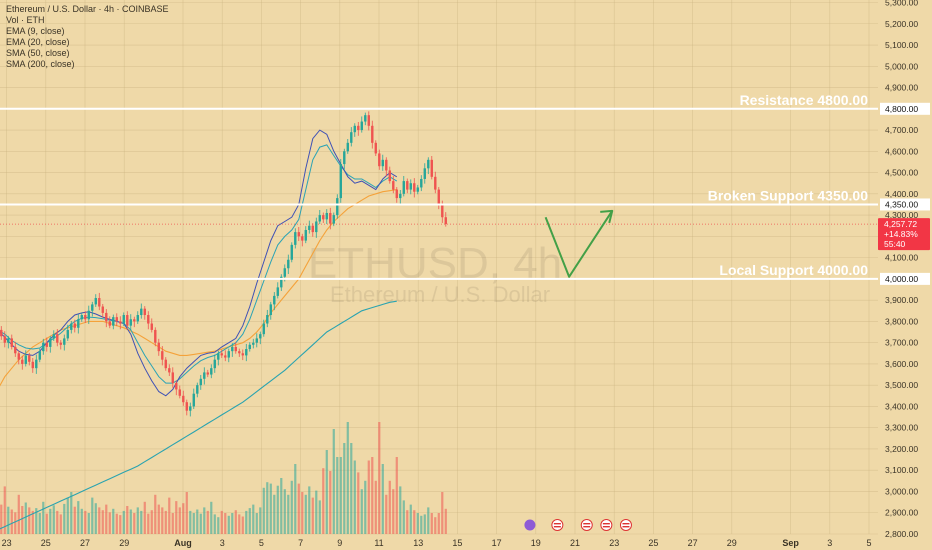  I want to click on symbol-title: Ethereum / U.S. Dollar · 4h · COINBASE, so click(87, 9).